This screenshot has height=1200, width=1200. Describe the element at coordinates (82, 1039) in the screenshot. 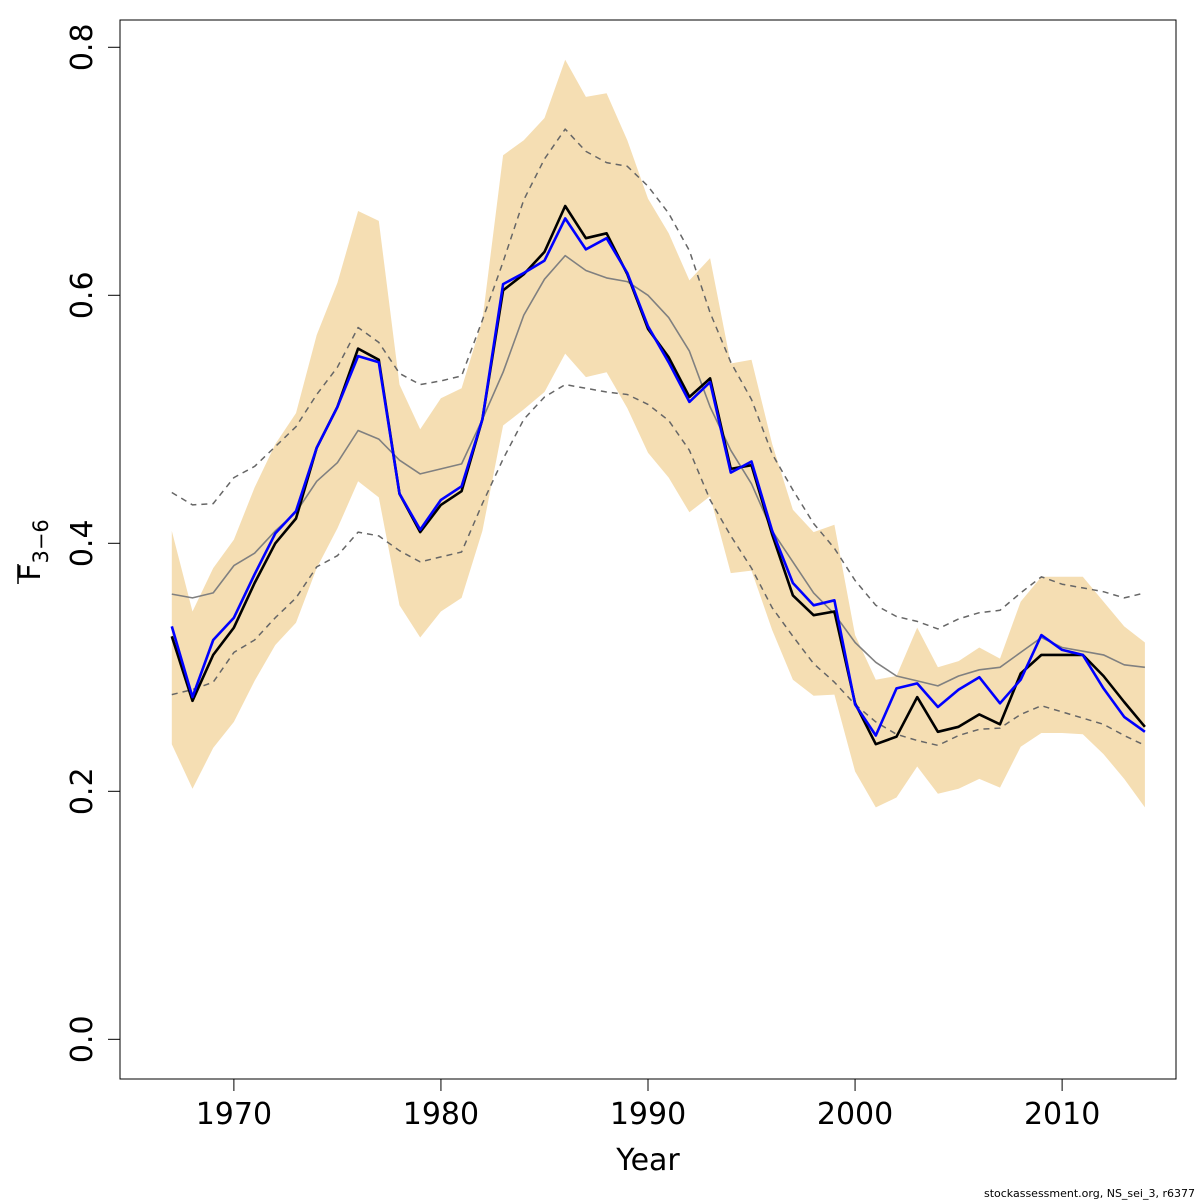

I see `y-tick-label: 0.0` at that location.